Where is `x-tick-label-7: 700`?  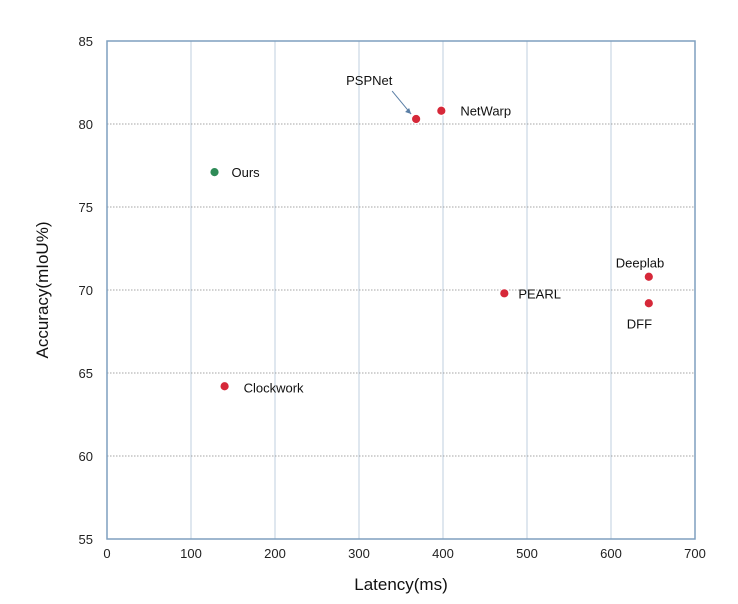 x-tick-label-7: 700 is located at coordinates (695, 553).